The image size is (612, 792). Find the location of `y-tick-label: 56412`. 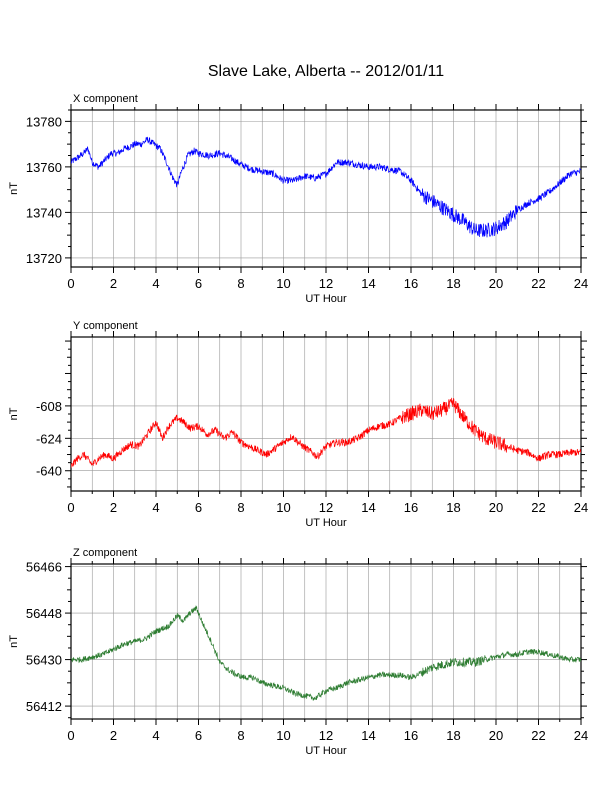

y-tick-label: 56412 is located at coordinates (44, 706).